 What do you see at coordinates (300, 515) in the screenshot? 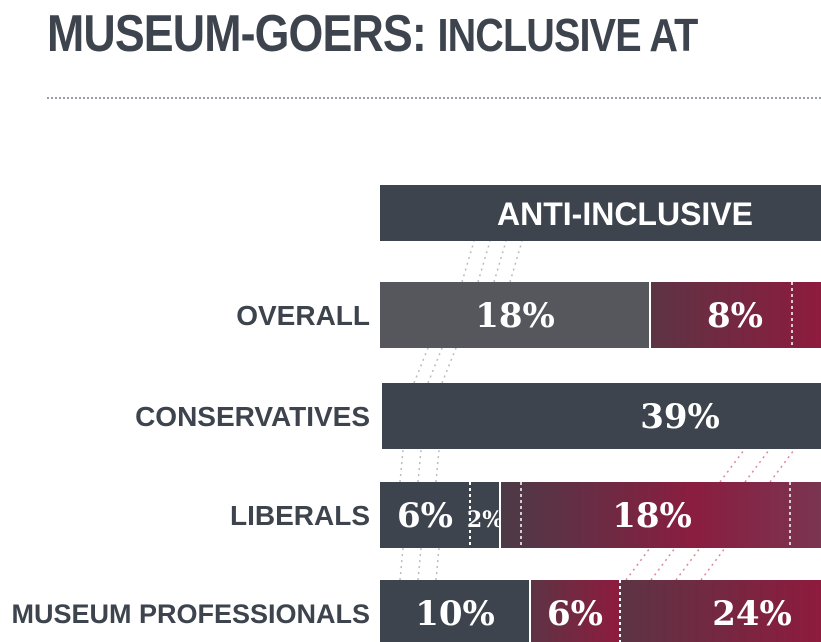
I see `category-label-liberals: LIBERALS` at bounding box center [300, 515].